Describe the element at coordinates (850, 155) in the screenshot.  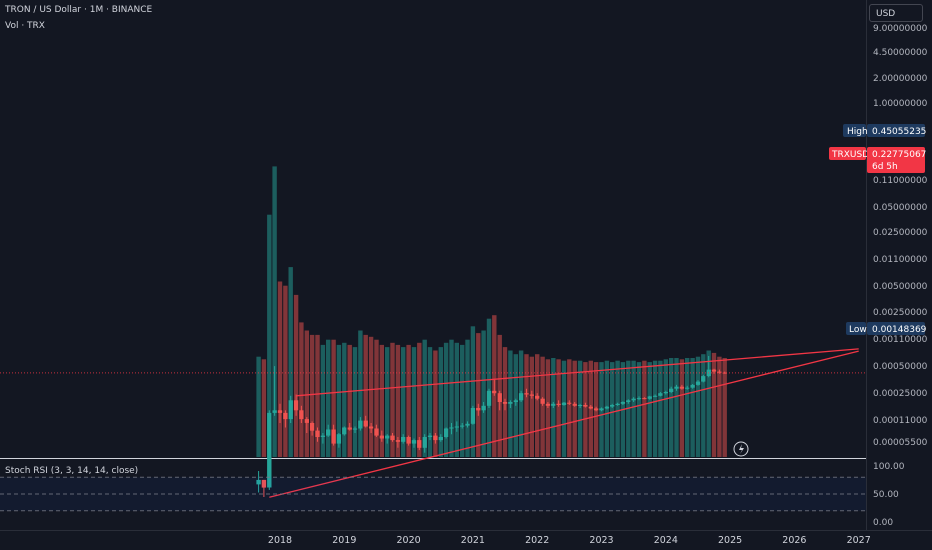
I see `symbol-badge: TRXUSD` at that location.